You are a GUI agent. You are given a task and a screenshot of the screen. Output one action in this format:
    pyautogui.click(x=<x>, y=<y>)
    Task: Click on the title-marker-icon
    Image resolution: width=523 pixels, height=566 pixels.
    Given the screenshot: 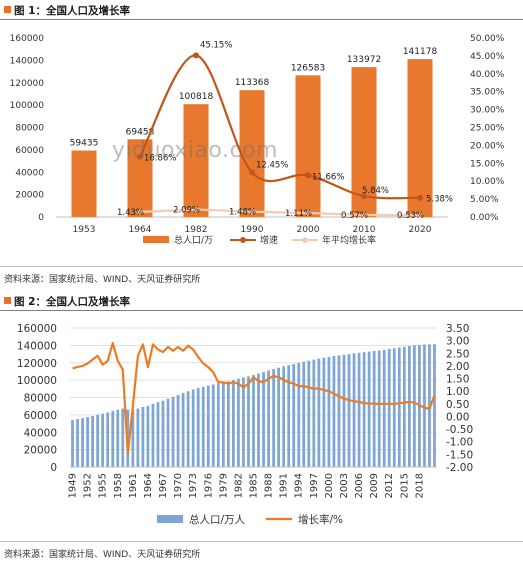 What is the action you would take?
    pyautogui.click(x=7, y=300)
    